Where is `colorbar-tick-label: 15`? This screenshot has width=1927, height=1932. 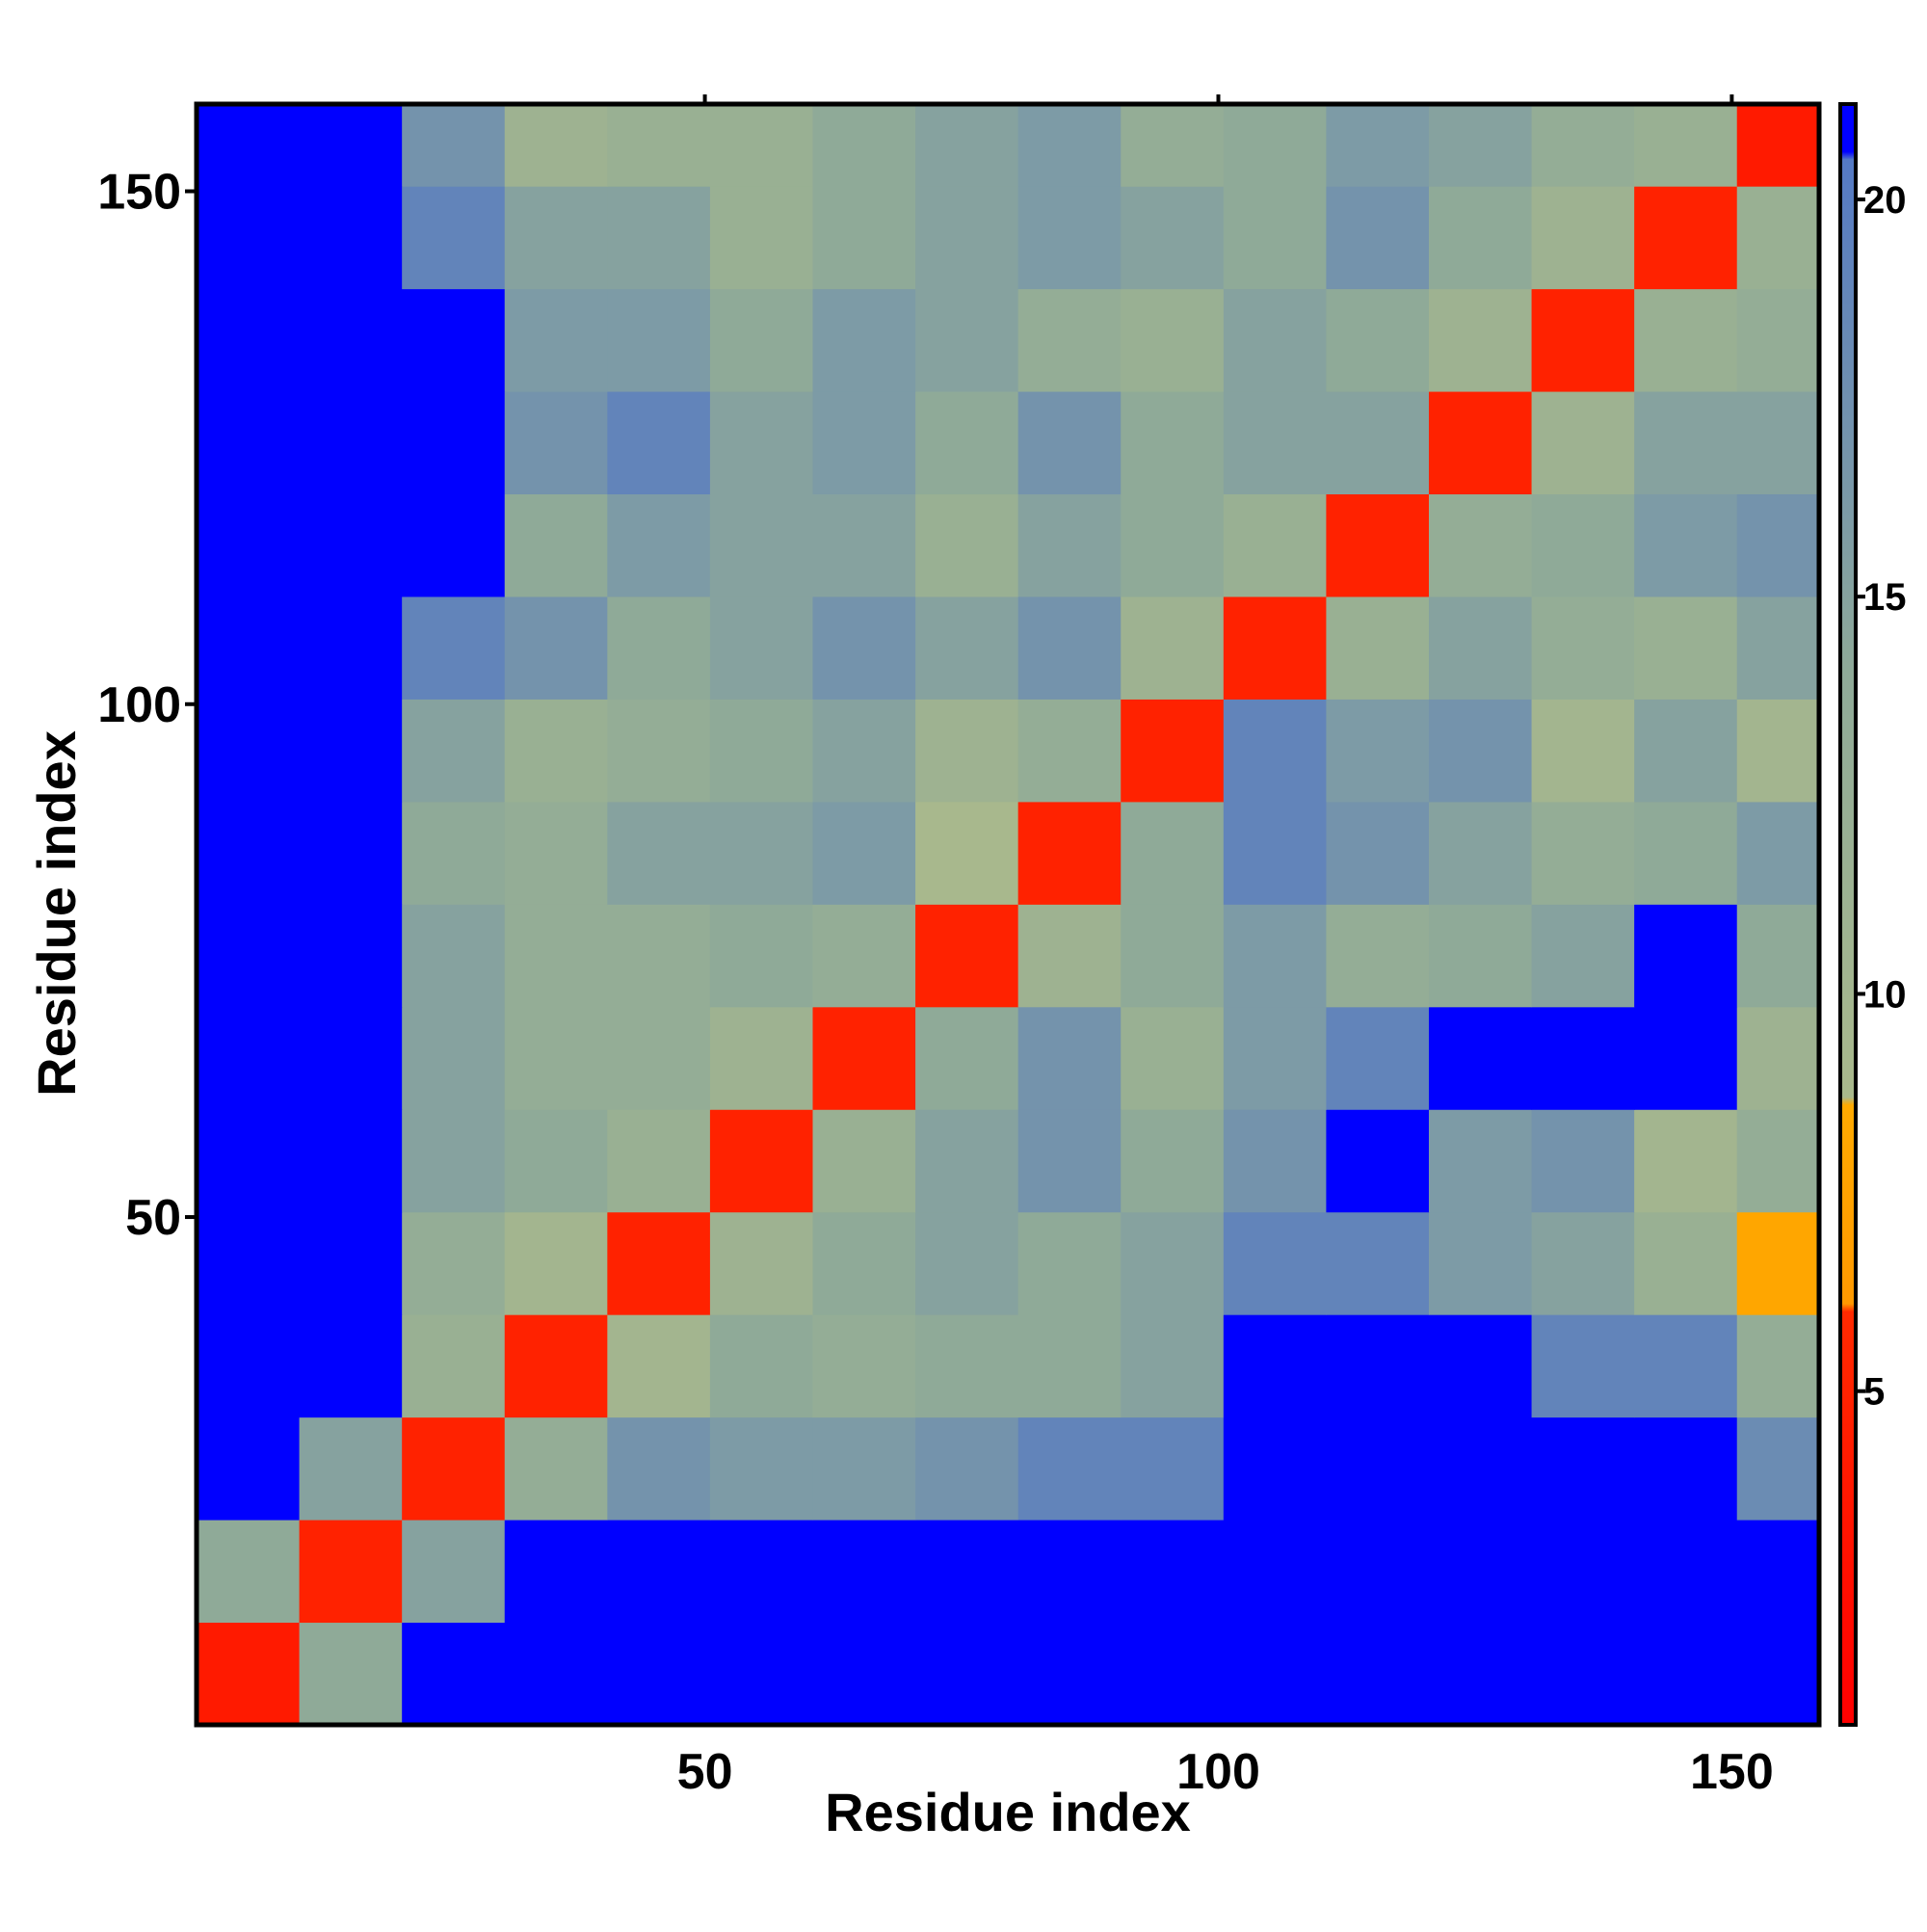 colorbar-tick-label: 15 is located at coordinates (1885, 597).